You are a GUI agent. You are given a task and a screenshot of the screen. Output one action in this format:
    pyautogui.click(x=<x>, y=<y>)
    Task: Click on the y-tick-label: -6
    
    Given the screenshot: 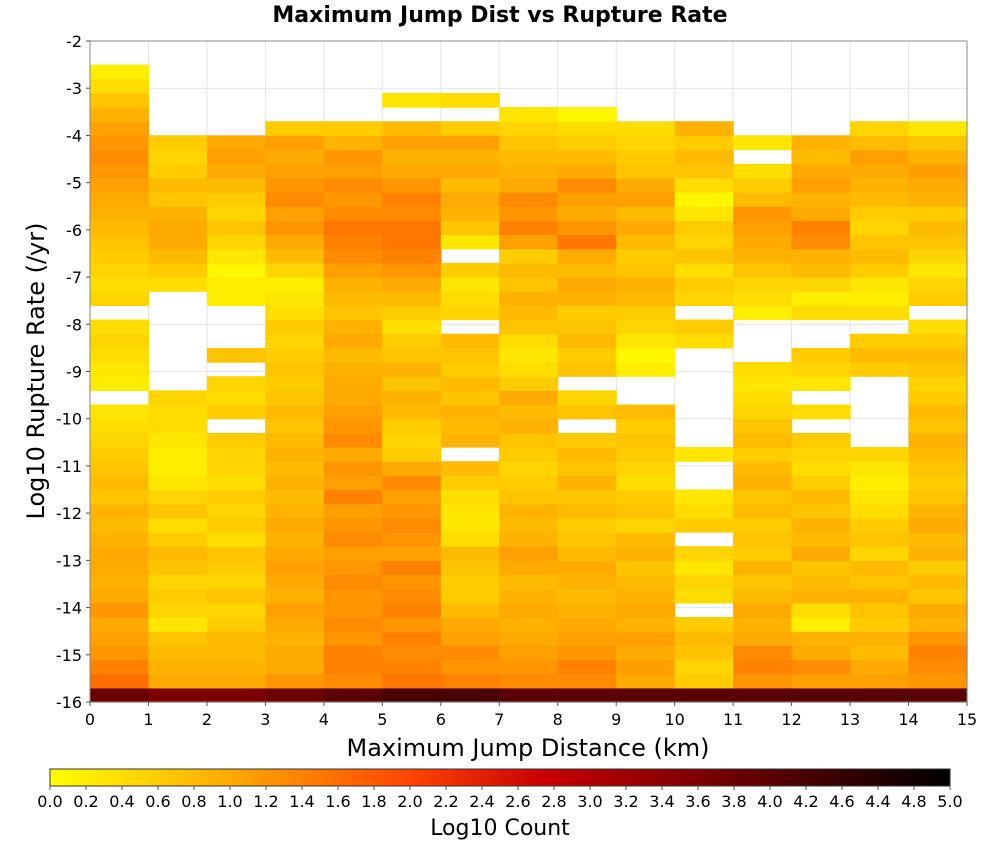 What is the action you would take?
    pyautogui.click(x=74, y=230)
    